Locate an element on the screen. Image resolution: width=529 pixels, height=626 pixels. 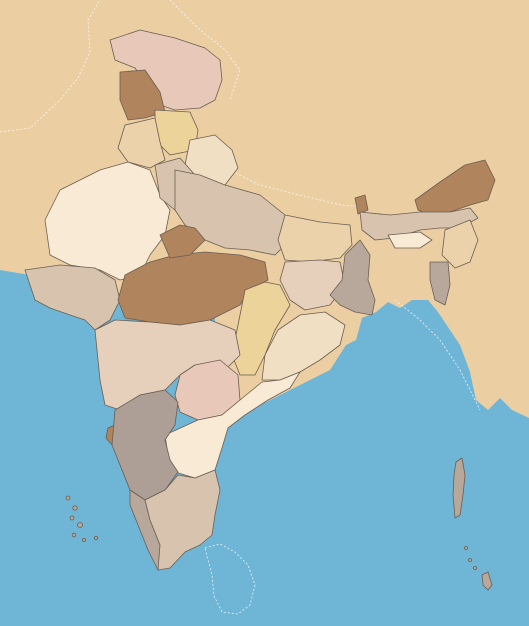
state-nagaland-manipur is located at coordinates (460, 244).